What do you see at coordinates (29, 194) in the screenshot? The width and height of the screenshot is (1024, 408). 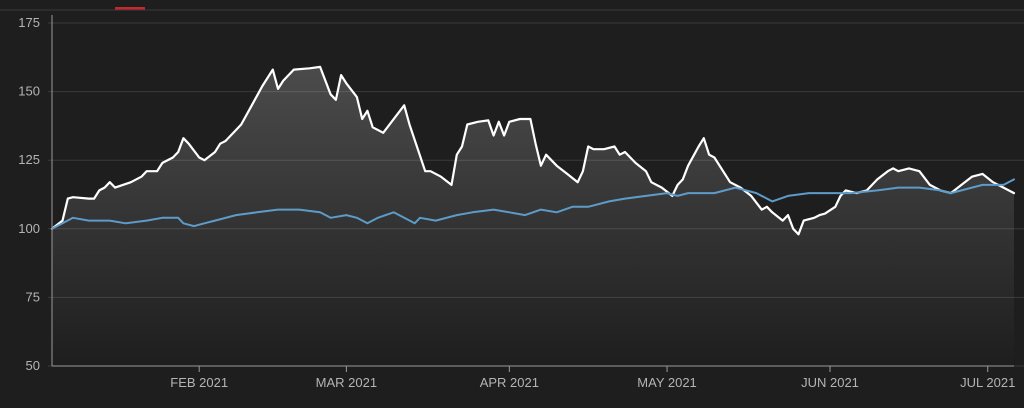 I see `y-axis-ticks: 50 75 100 125 150 175` at bounding box center [29, 194].